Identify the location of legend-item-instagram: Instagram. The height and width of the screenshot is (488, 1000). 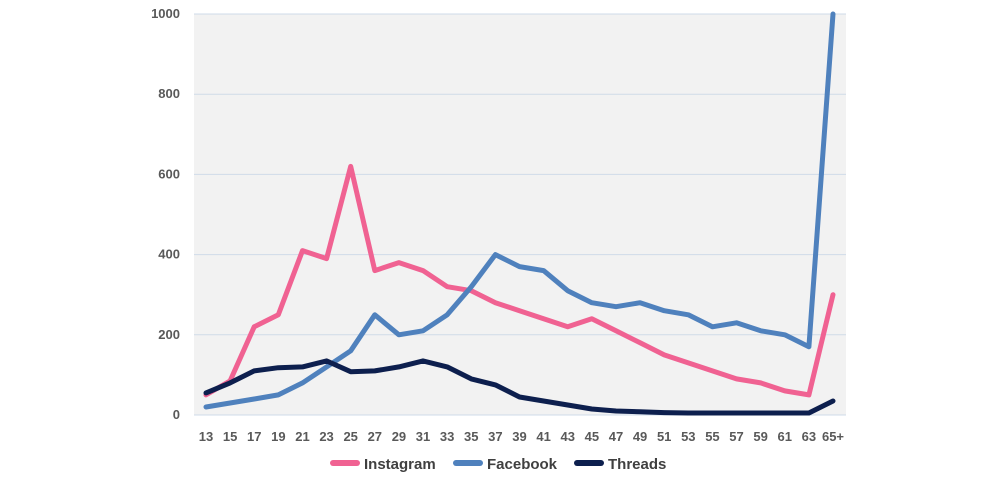
(383, 464).